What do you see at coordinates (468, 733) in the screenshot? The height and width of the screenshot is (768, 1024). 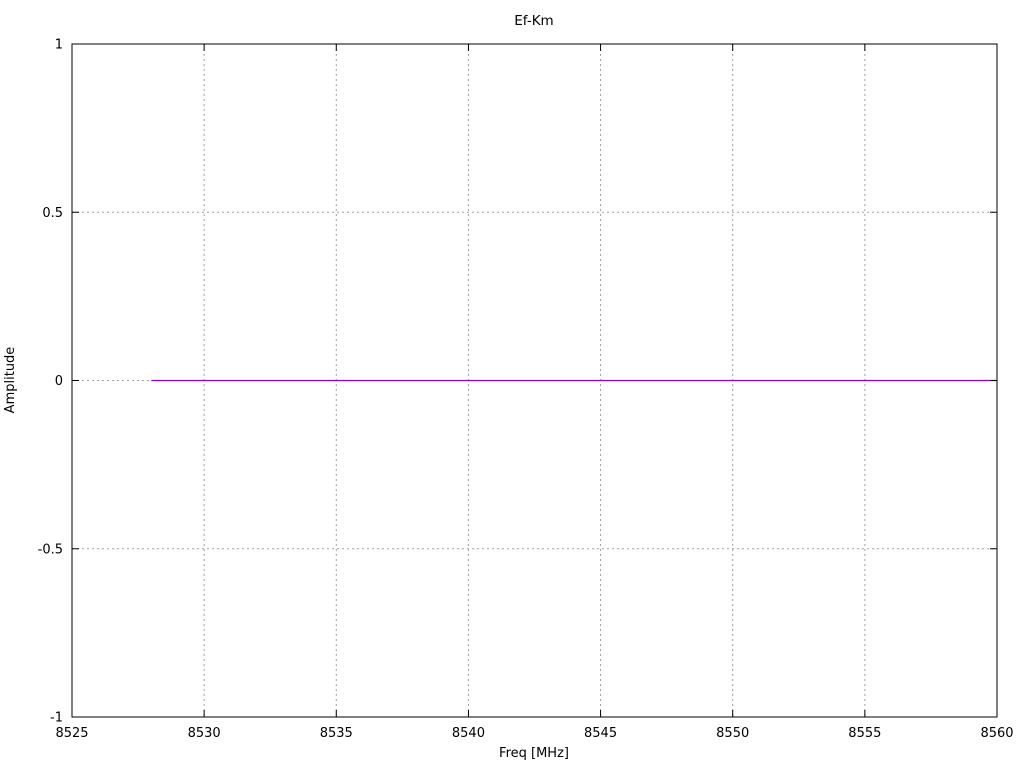 I see `x-tick-label: 8540` at bounding box center [468, 733].